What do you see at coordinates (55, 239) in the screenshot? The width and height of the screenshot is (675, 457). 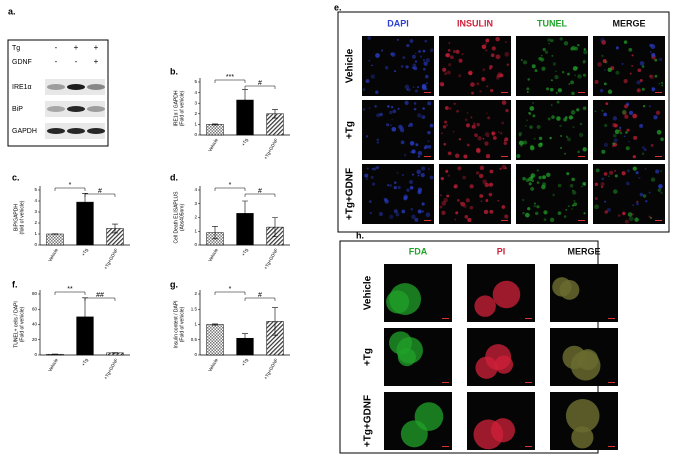 I see `bar` at bounding box center [55, 239].